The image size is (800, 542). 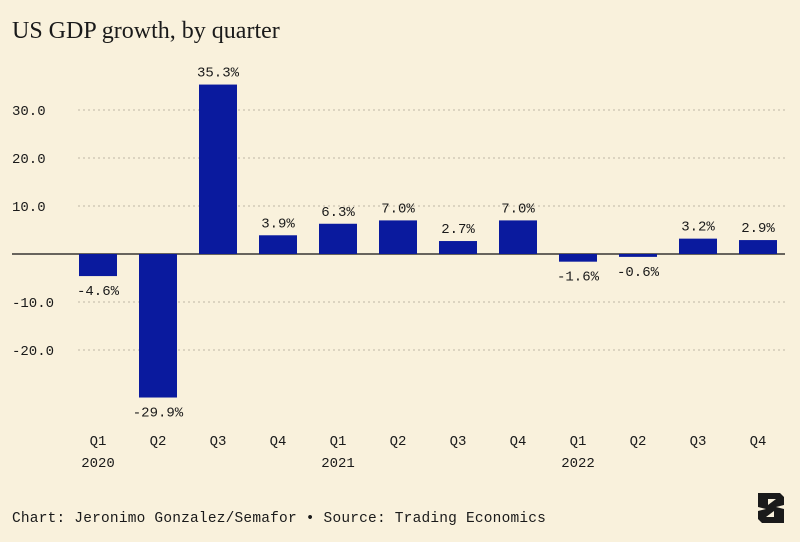 What do you see at coordinates (33, 304) in the screenshot?
I see `y-tick-label: -10.0` at bounding box center [33, 304].